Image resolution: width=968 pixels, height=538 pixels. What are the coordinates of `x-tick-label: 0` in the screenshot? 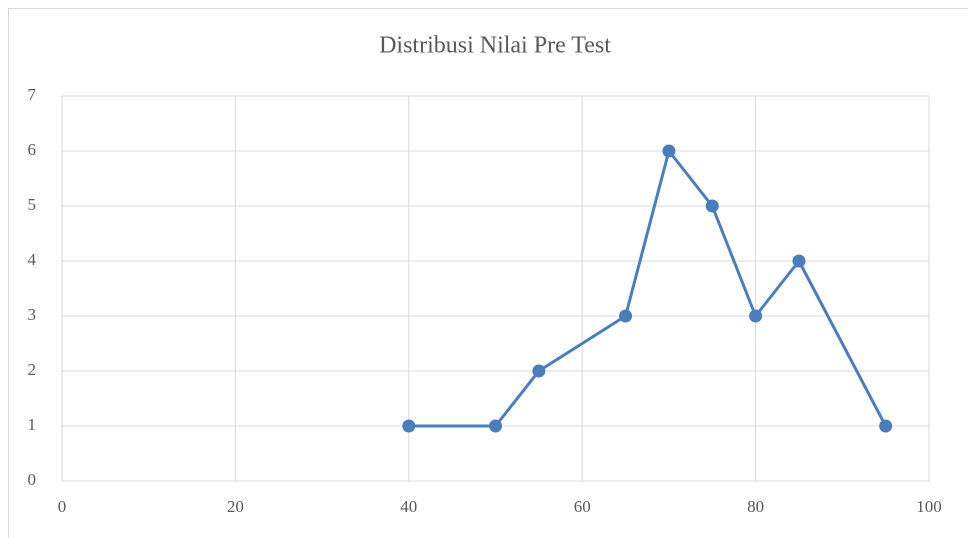 It's located at (62, 506).